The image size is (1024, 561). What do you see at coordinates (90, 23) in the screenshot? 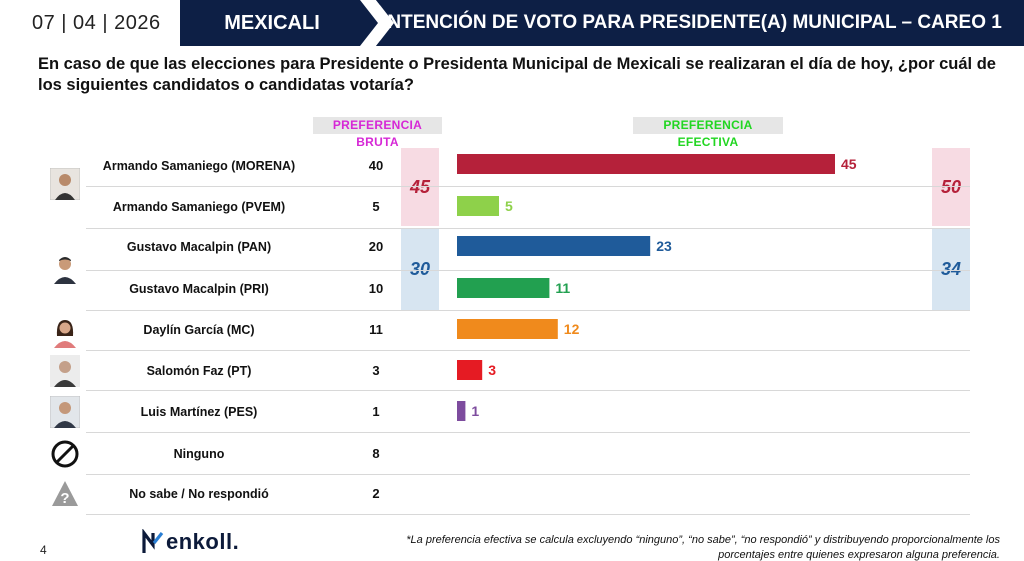
I see `report-date: 07 | 04 | 2026` at bounding box center [90, 23].